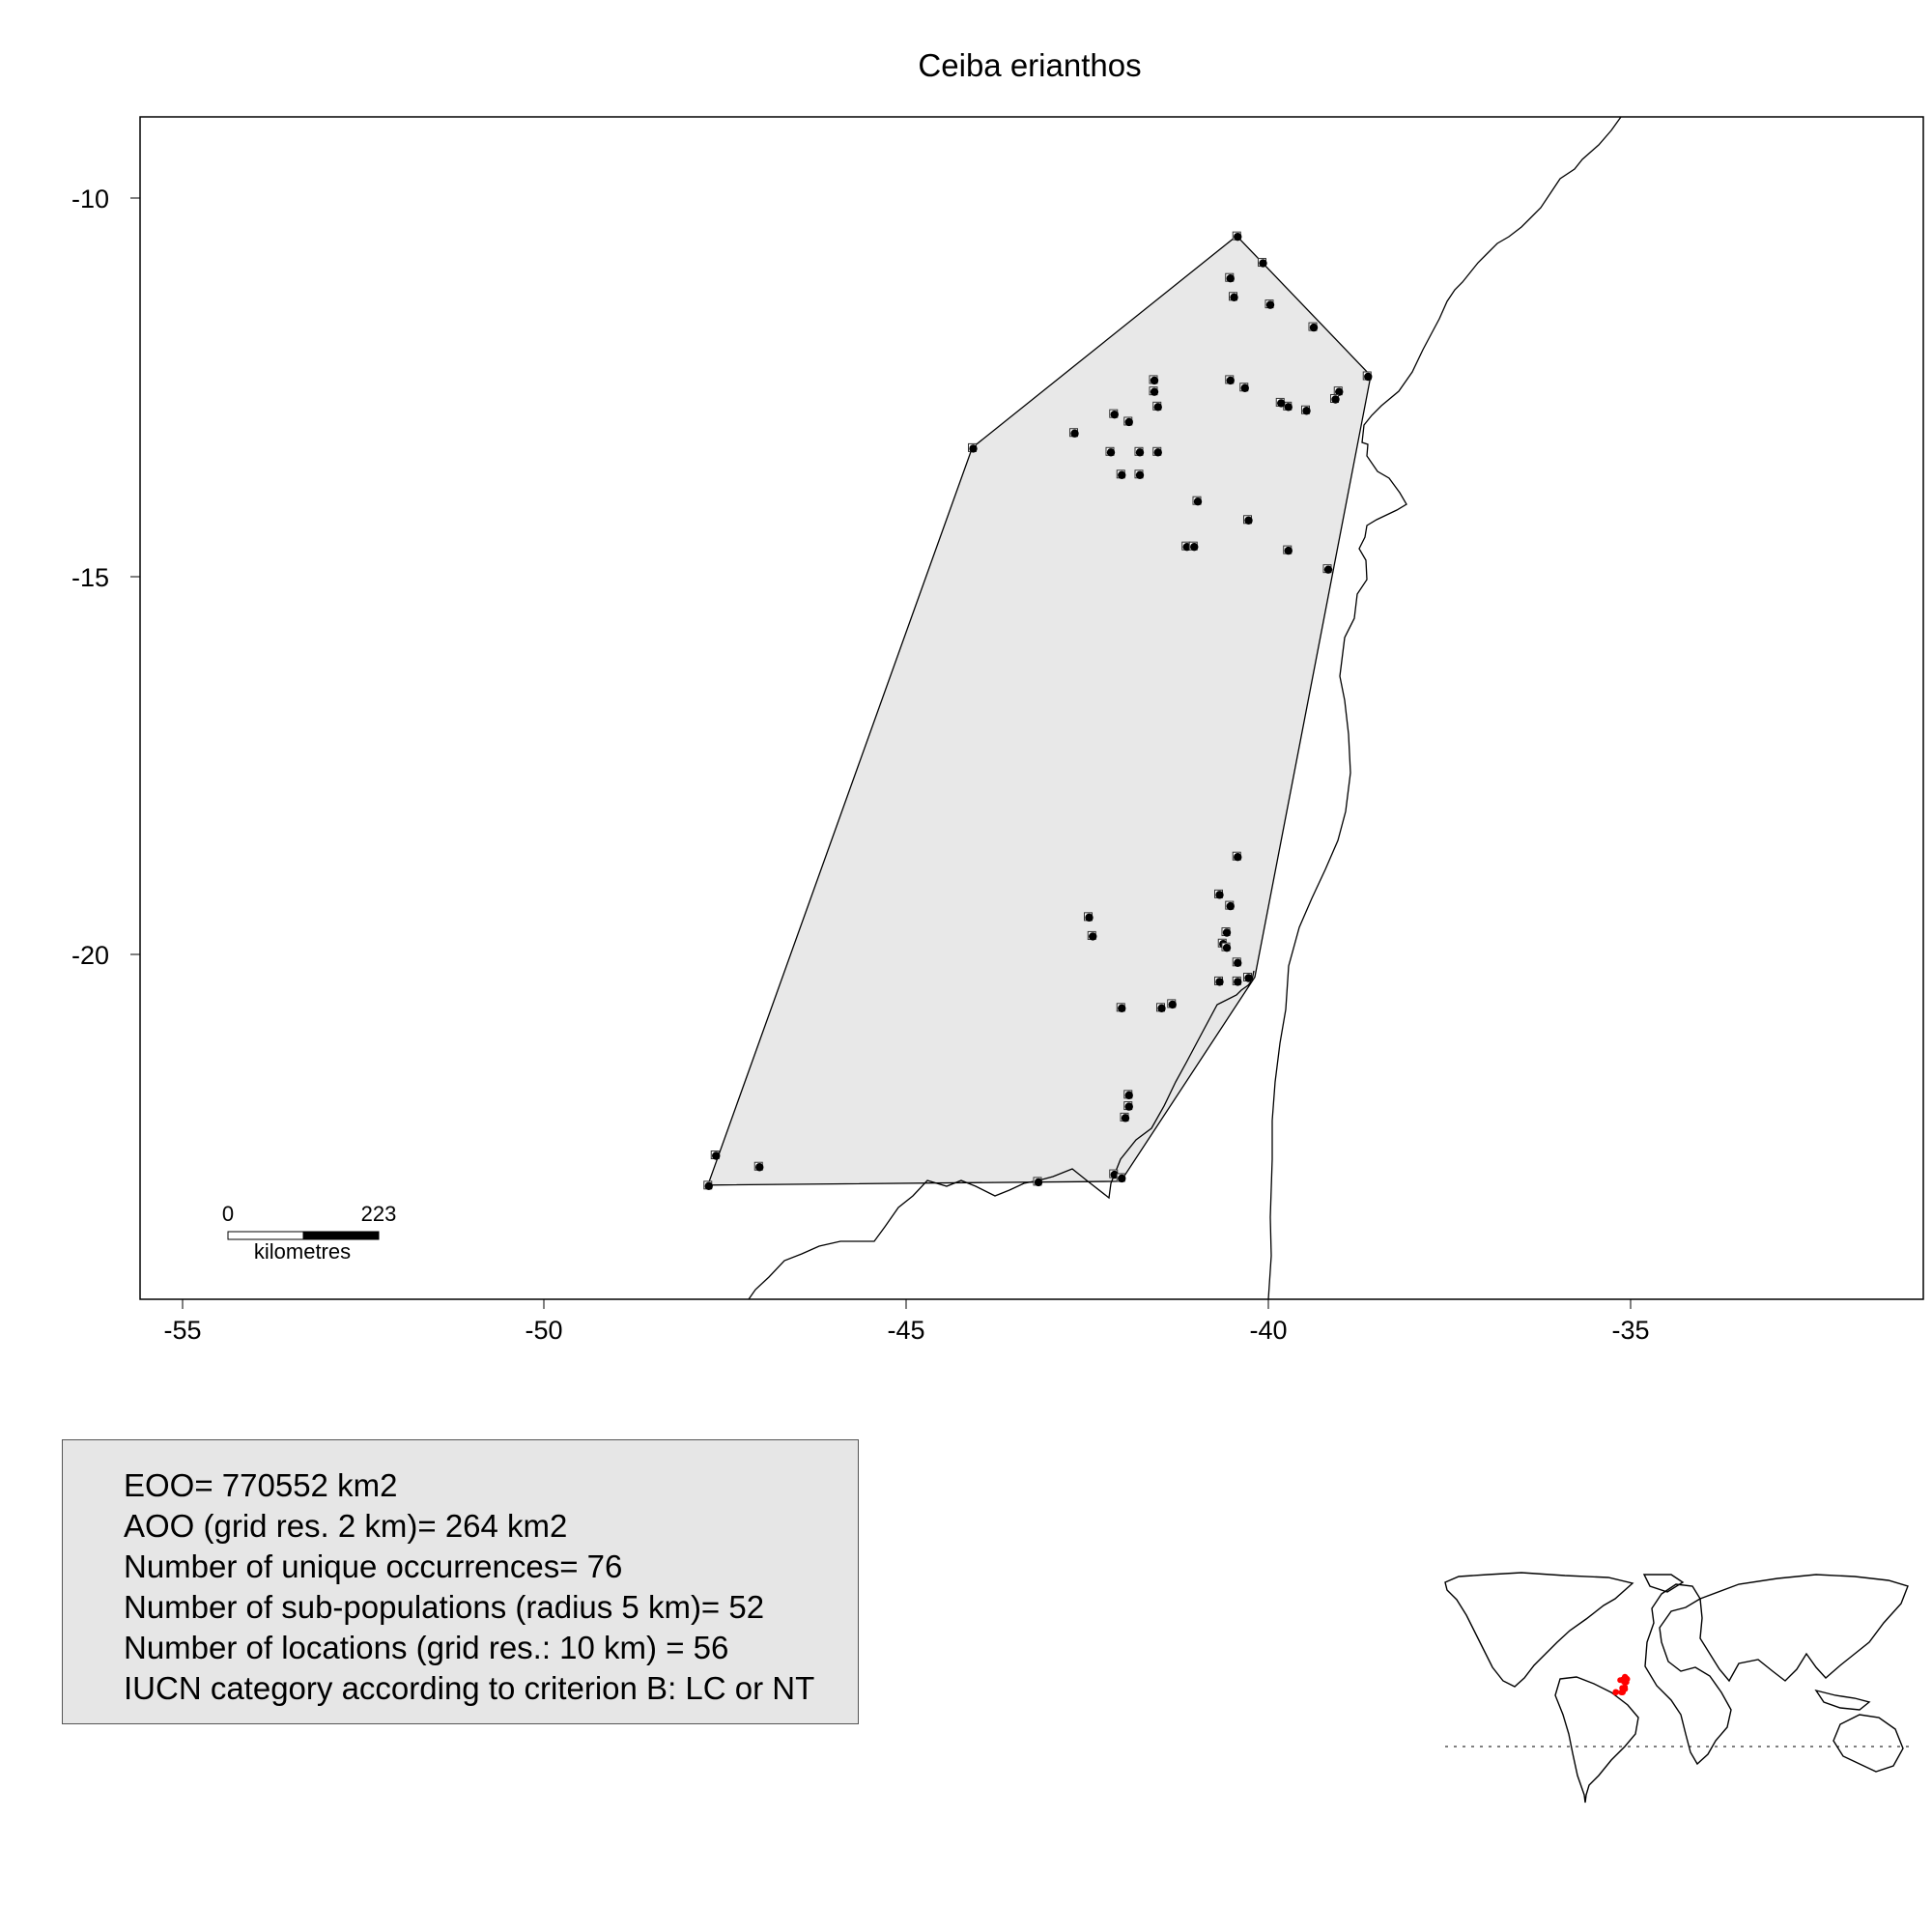 This screenshot has width=1932, height=1932. Describe the element at coordinates (1596, 1740) in the screenshot. I see `inset-south-america` at that location.